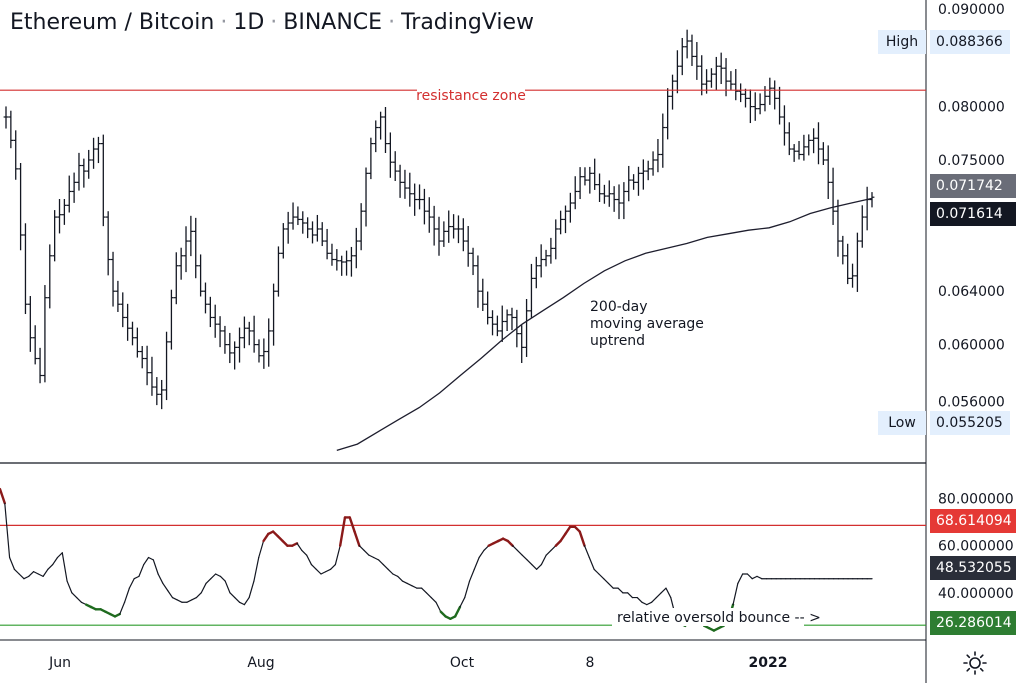 This screenshot has width=1024, height=683. I want to click on oversold-label-bg, so click(708, 617).